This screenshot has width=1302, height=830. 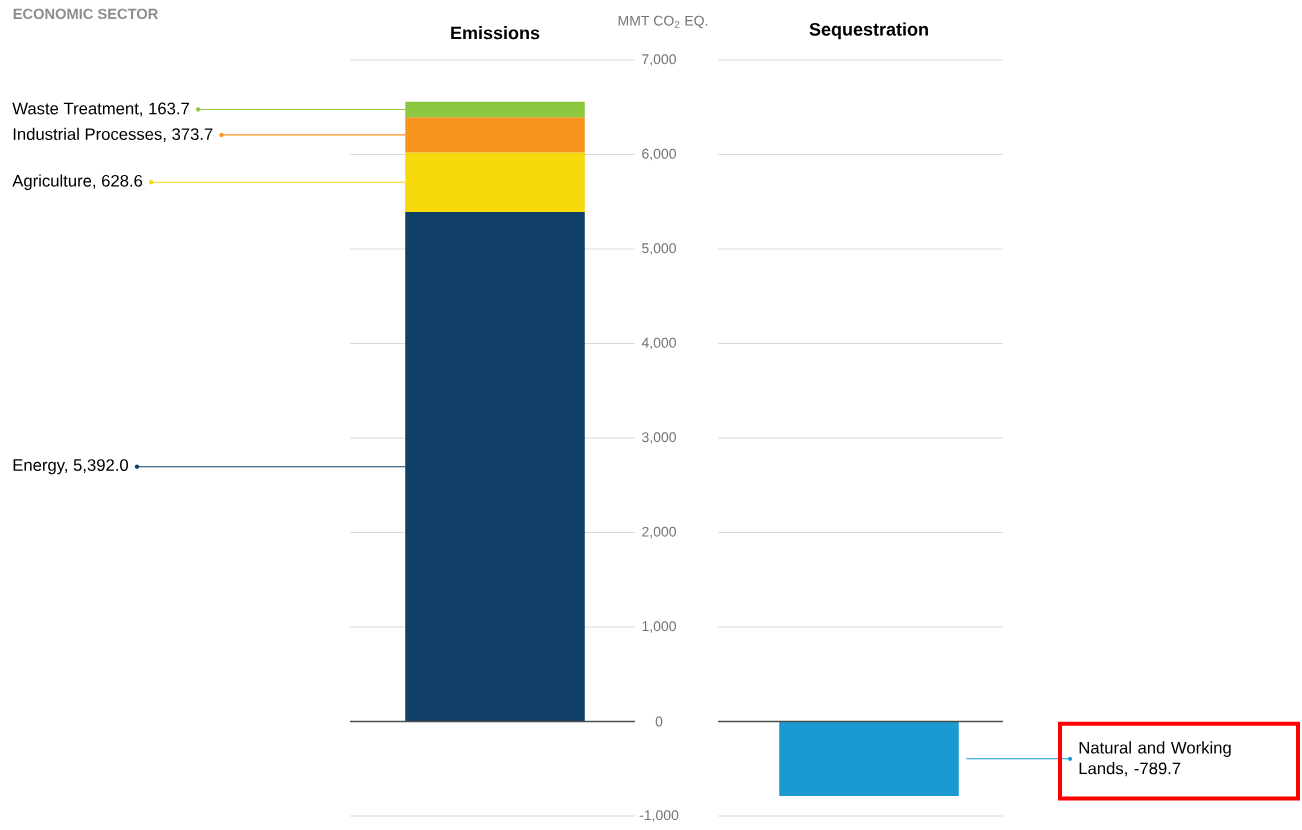 I want to click on text: ECONOMIC SECTOR, so click(x=86, y=14).